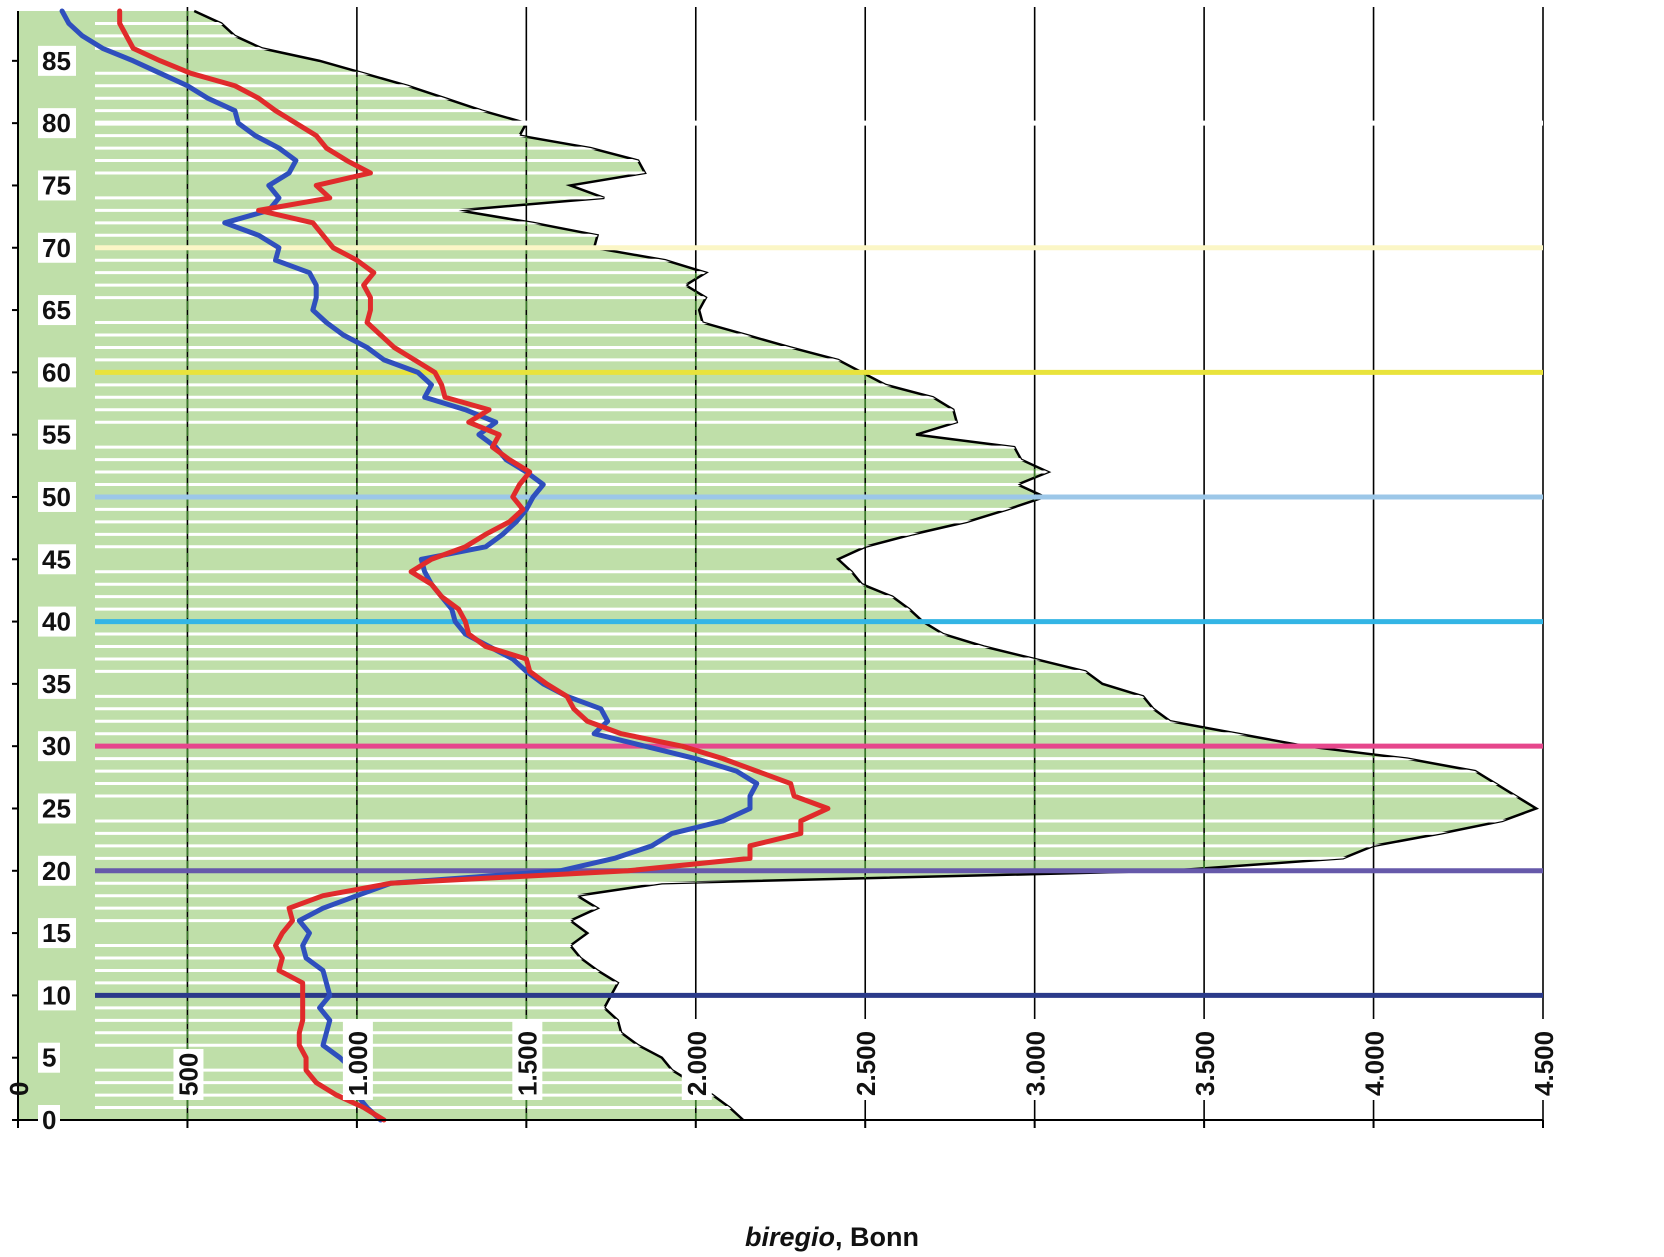 The height and width of the screenshot is (1257, 1664). What do you see at coordinates (877, 1237) in the screenshot?
I see `x-axis-label-rest: , Bonn` at bounding box center [877, 1237].